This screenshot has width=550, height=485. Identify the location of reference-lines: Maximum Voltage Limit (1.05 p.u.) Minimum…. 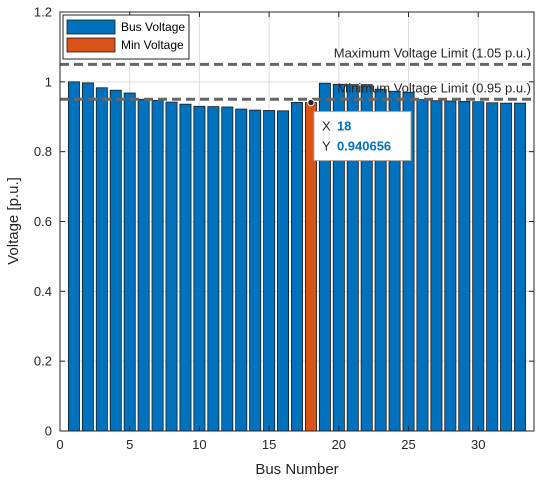
(297, 73).